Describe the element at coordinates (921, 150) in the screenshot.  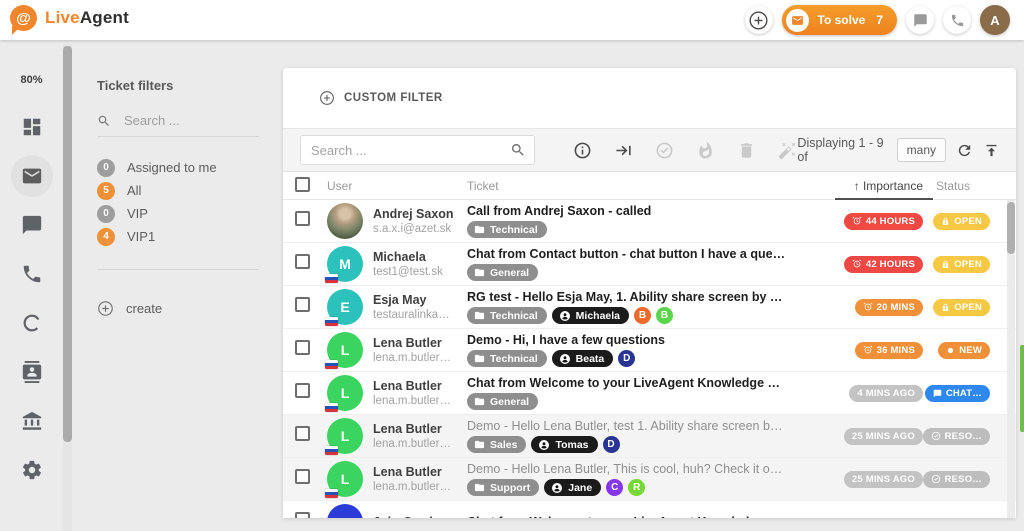
I see `page-size-button: many` at that location.